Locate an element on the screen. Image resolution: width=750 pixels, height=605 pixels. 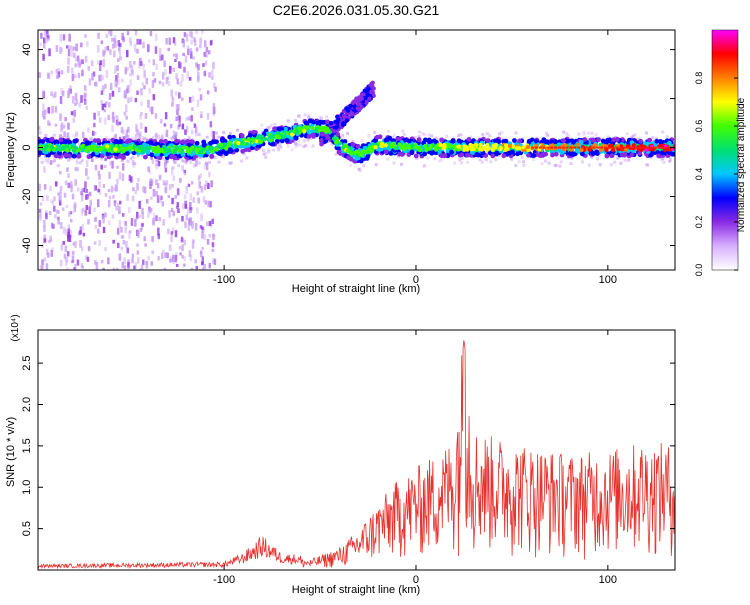
snr-multiplier: (x10⁴) is located at coordinates (15, 327).